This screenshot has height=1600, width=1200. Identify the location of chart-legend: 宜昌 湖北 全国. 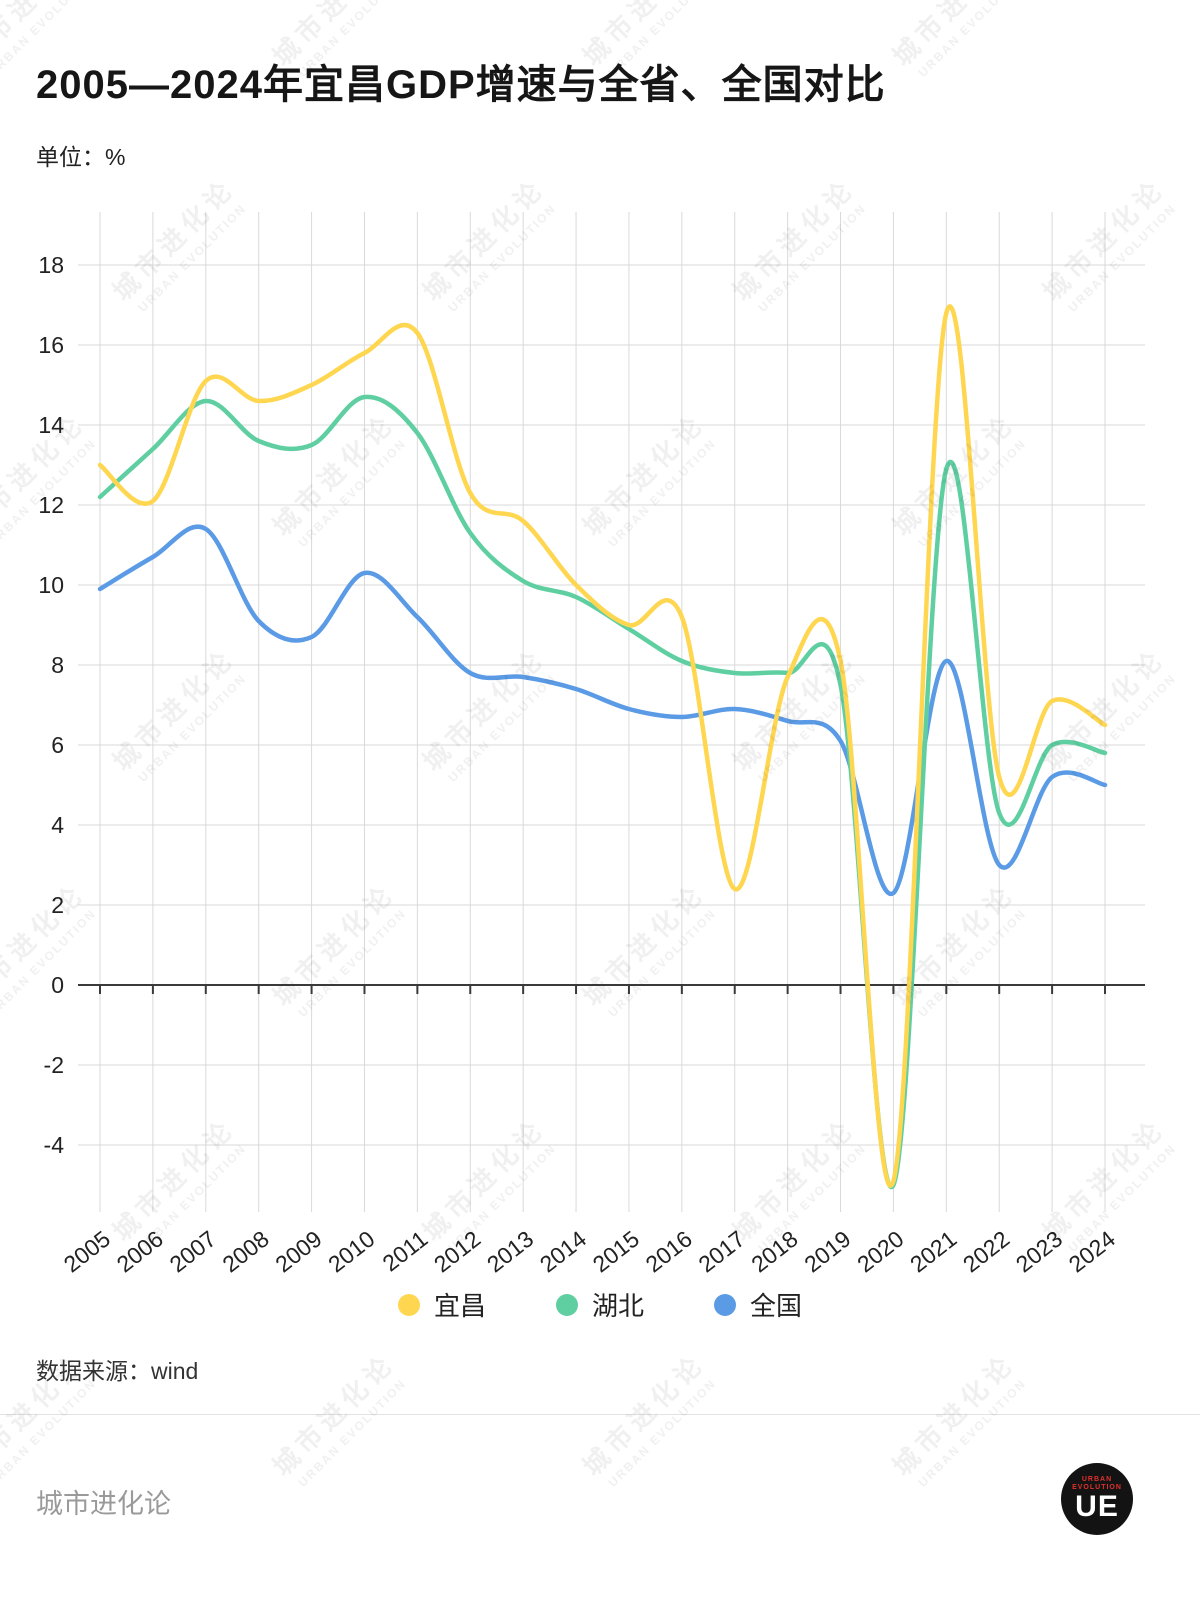
(600, 1304).